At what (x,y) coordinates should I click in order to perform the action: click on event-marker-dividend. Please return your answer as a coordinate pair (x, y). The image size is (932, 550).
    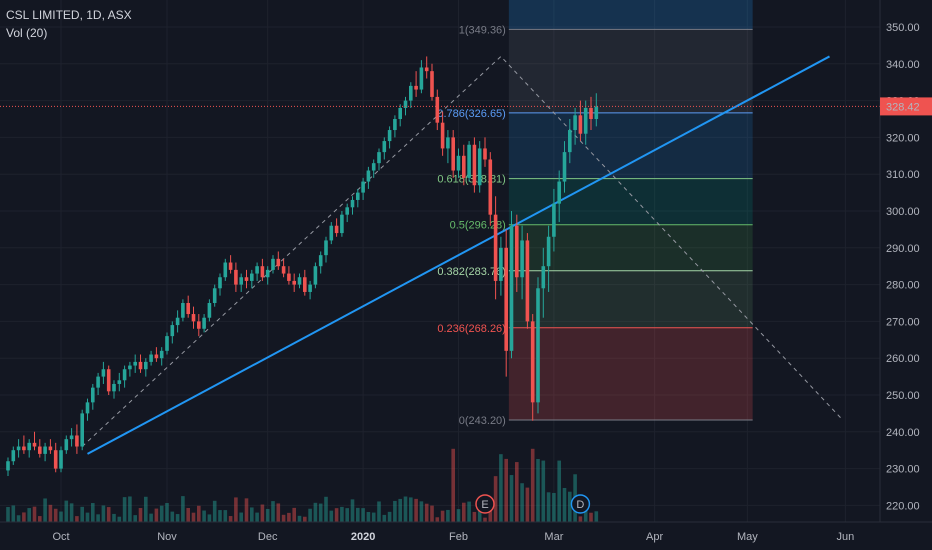
    Looking at the image, I should click on (580, 504).